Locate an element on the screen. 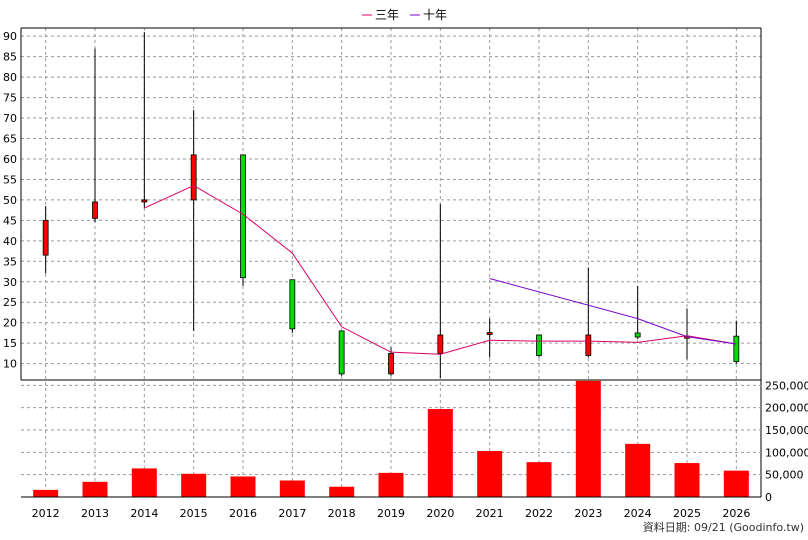 The image size is (808, 540). candle-body-2016 is located at coordinates (243, 216).